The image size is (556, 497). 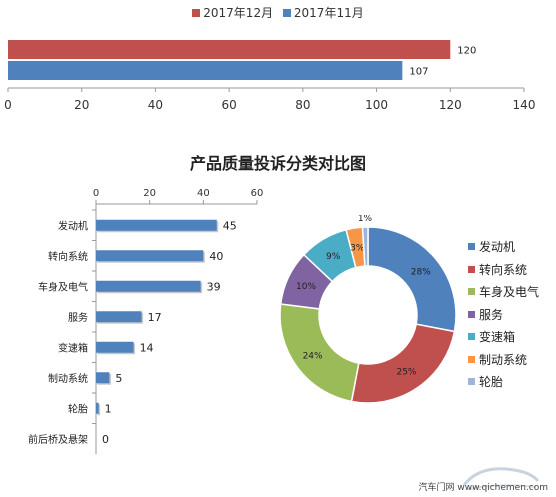 What do you see at coordinates (196, 13) in the screenshot?
I see `legend-swatch-dec` at bounding box center [196, 13].